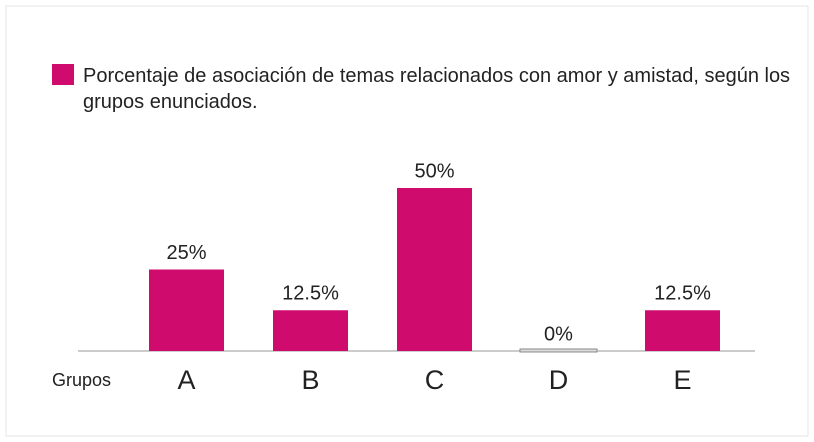 Image resolution: width=814 pixels, height=442 pixels. Describe the element at coordinates (559, 380) in the screenshot. I see `x-tick-label: D` at that location.